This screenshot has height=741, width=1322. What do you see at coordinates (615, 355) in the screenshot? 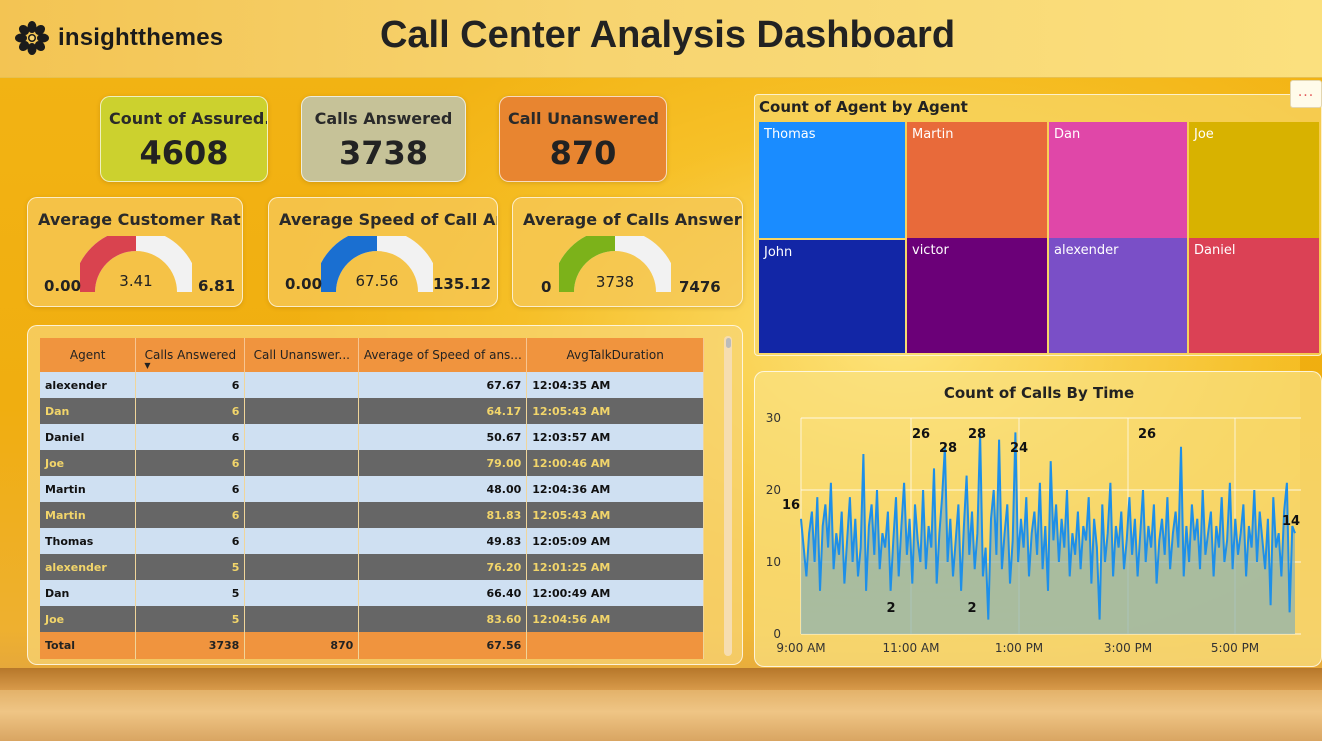
I see `column-header-talk-duration: AvgTalkDuration` at bounding box center [615, 355].